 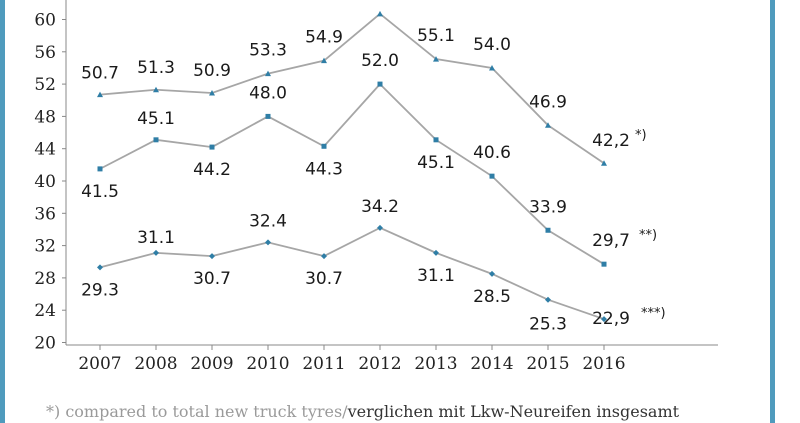 What do you see at coordinates (100, 290) in the screenshot?
I see `data-label: 29.3` at bounding box center [100, 290].